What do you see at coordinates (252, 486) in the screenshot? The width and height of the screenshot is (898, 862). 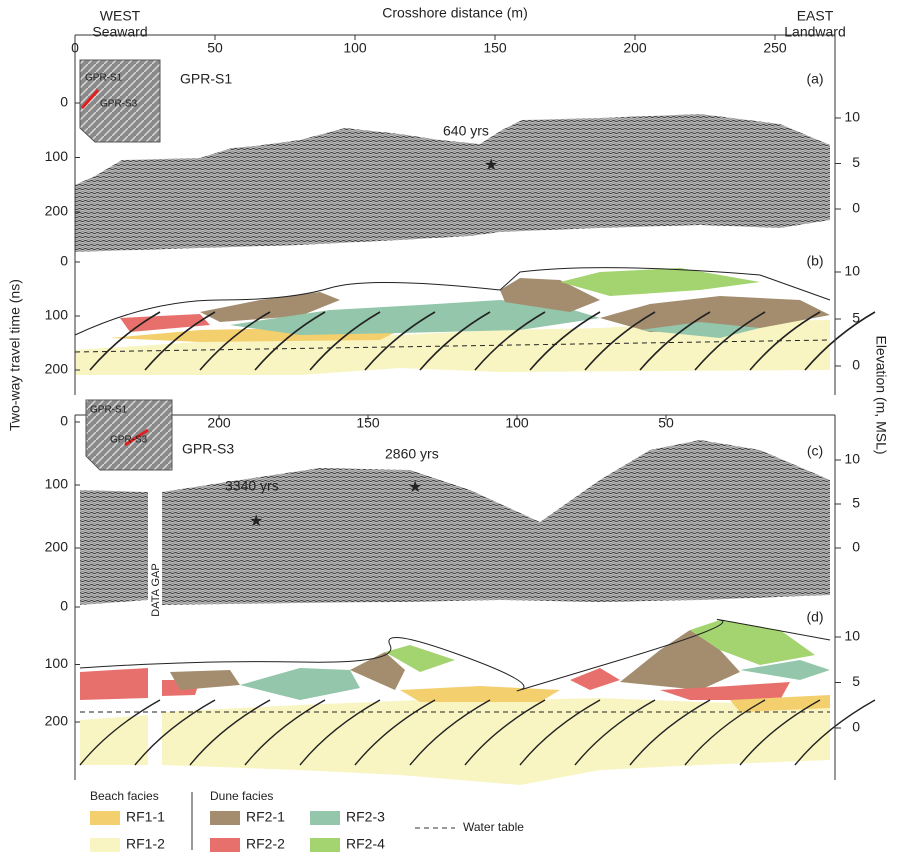 I see `age-label: 3340 yrs` at bounding box center [252, 486].